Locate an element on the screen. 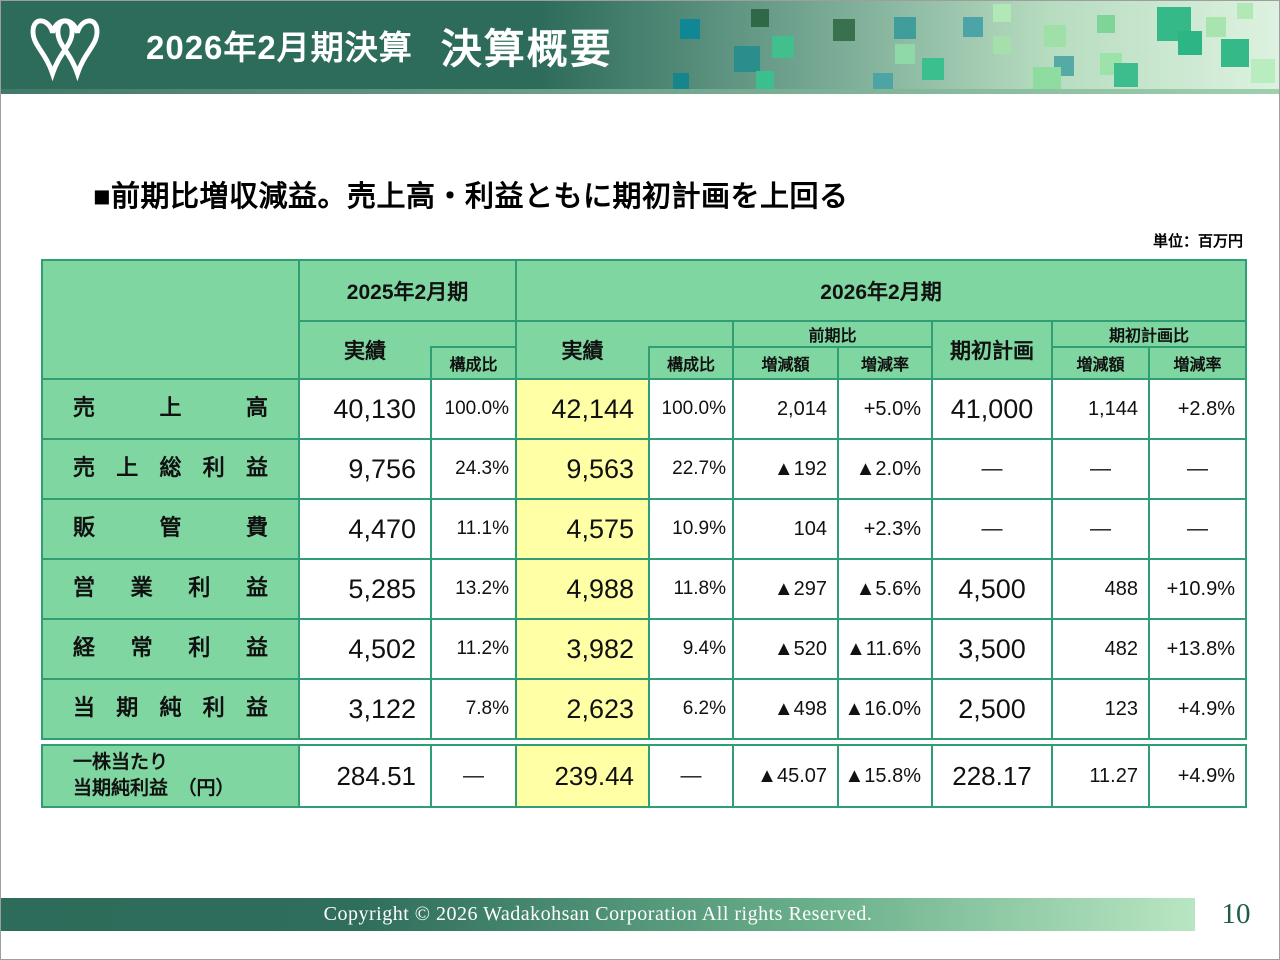  cell-highlight: 4,575 is located at coordinates (581, 528).